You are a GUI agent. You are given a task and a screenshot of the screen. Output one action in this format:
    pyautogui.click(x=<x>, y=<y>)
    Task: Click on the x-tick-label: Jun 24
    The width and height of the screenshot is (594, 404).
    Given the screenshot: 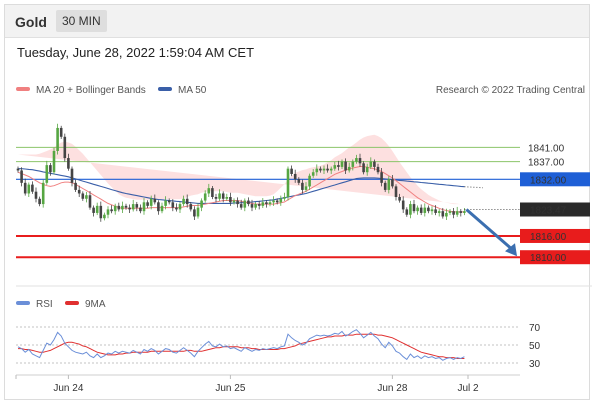 What is the action you would take?
    pyautogui.click(x=68, y=388)
    